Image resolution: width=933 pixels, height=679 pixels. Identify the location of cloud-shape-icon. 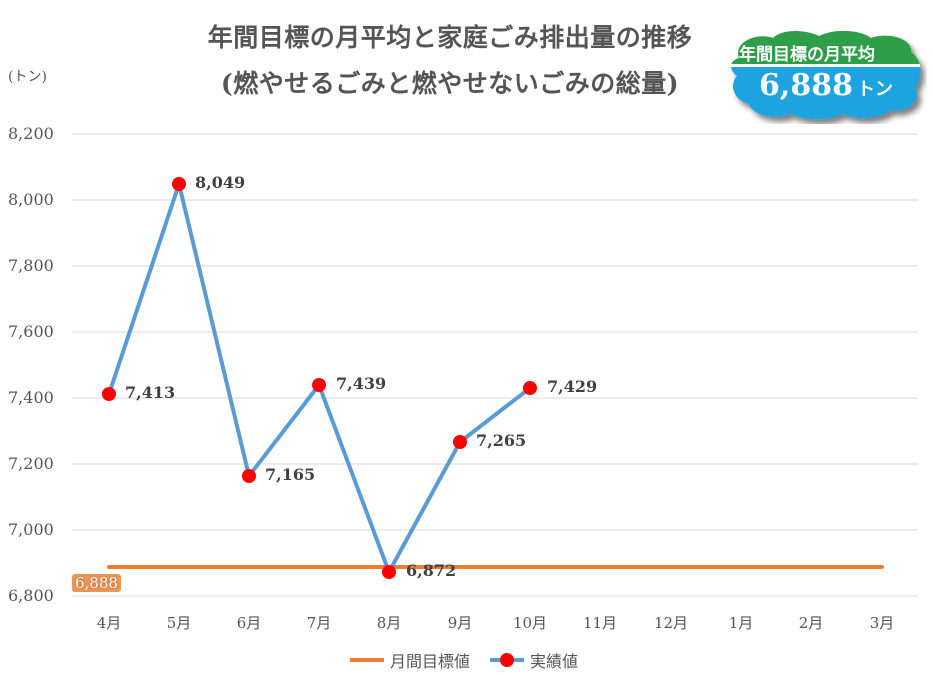
(826, 75).